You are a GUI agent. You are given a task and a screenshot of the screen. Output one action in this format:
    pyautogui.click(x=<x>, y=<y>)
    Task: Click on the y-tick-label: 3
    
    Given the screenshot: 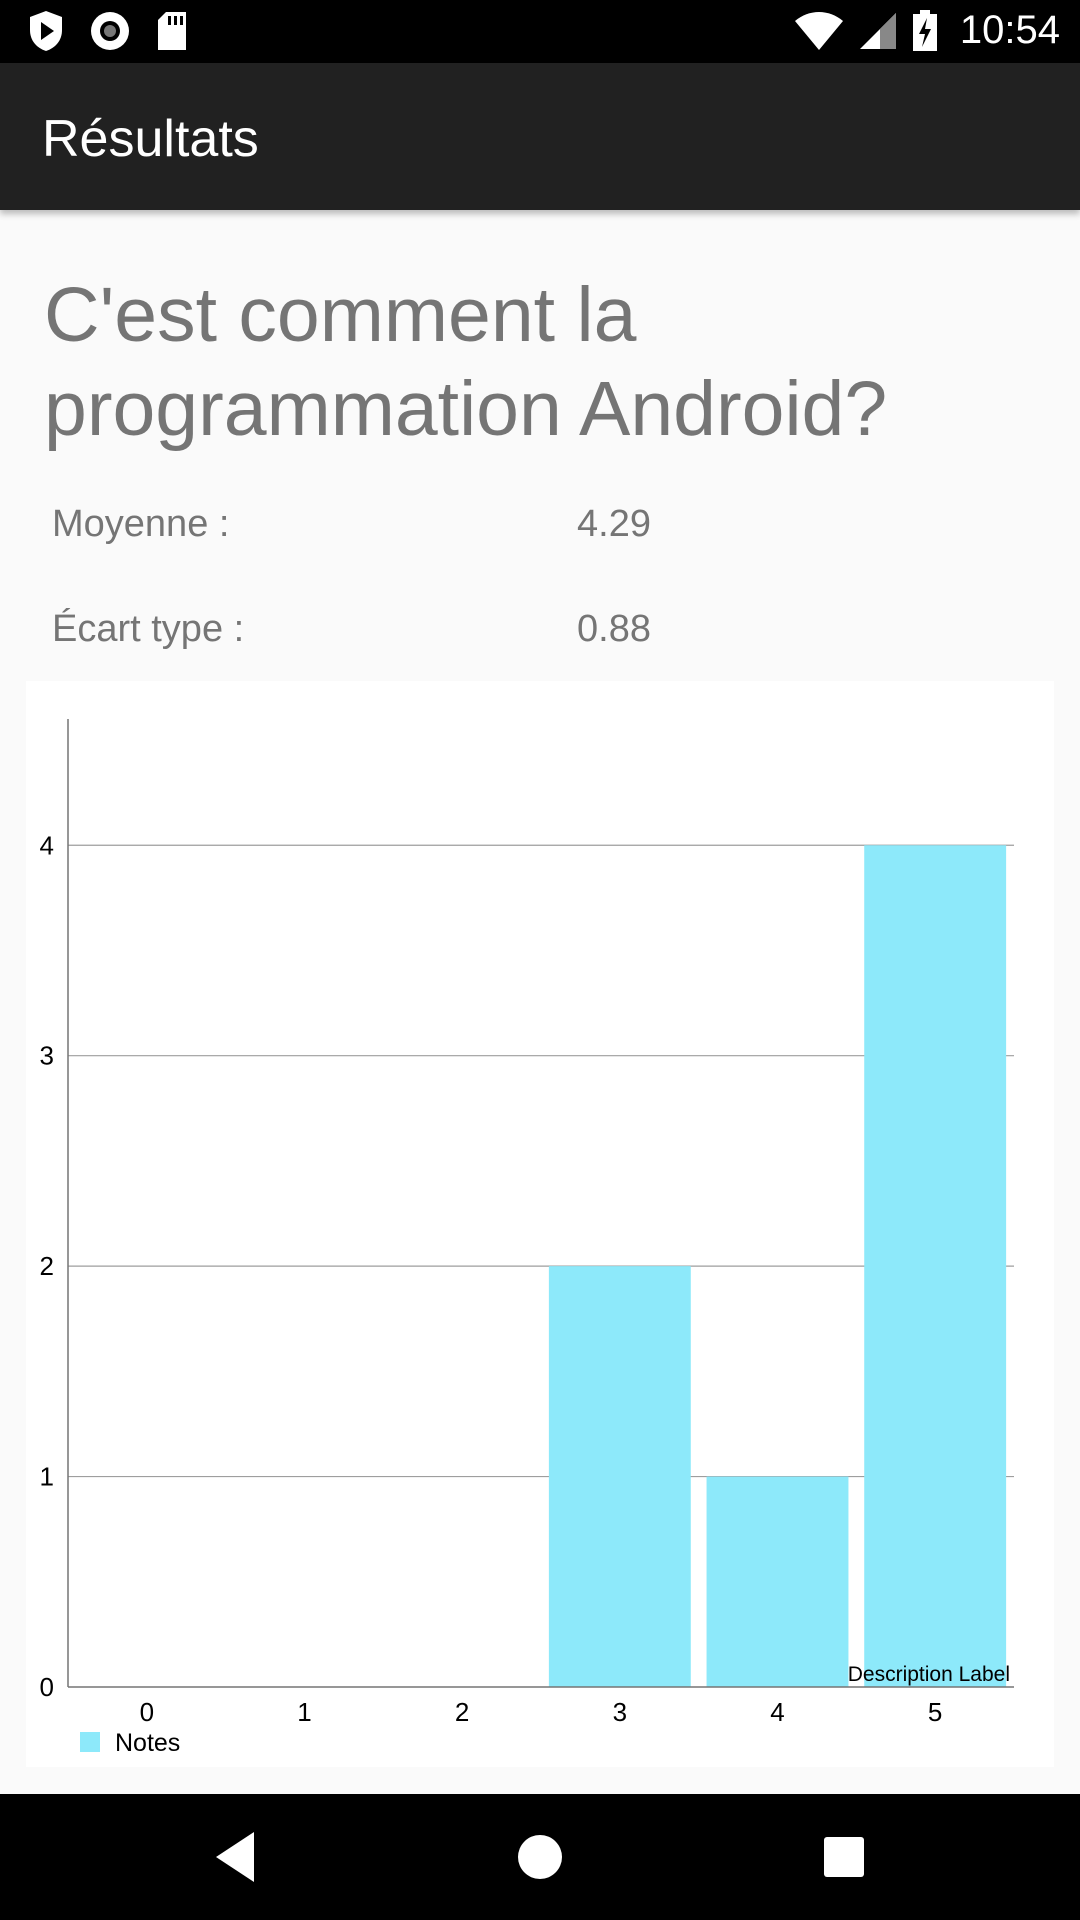 What is the action you would take?
    pyautogui.click(x=47, y=1056)
    